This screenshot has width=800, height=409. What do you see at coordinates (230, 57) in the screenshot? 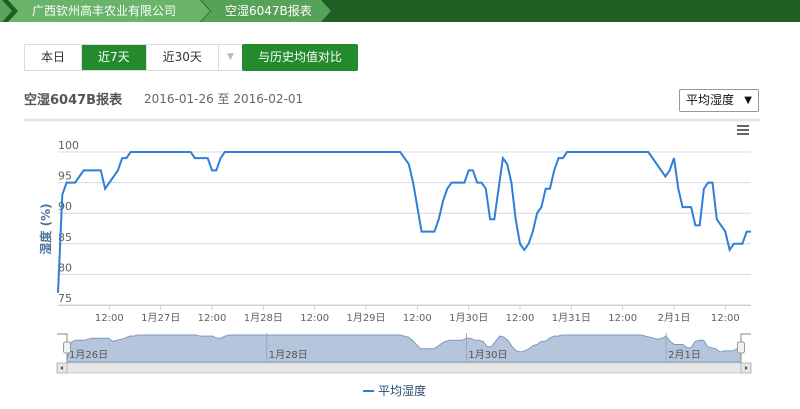
I see `chevron-down-icon: ▼` at bounding box center [230, 57].